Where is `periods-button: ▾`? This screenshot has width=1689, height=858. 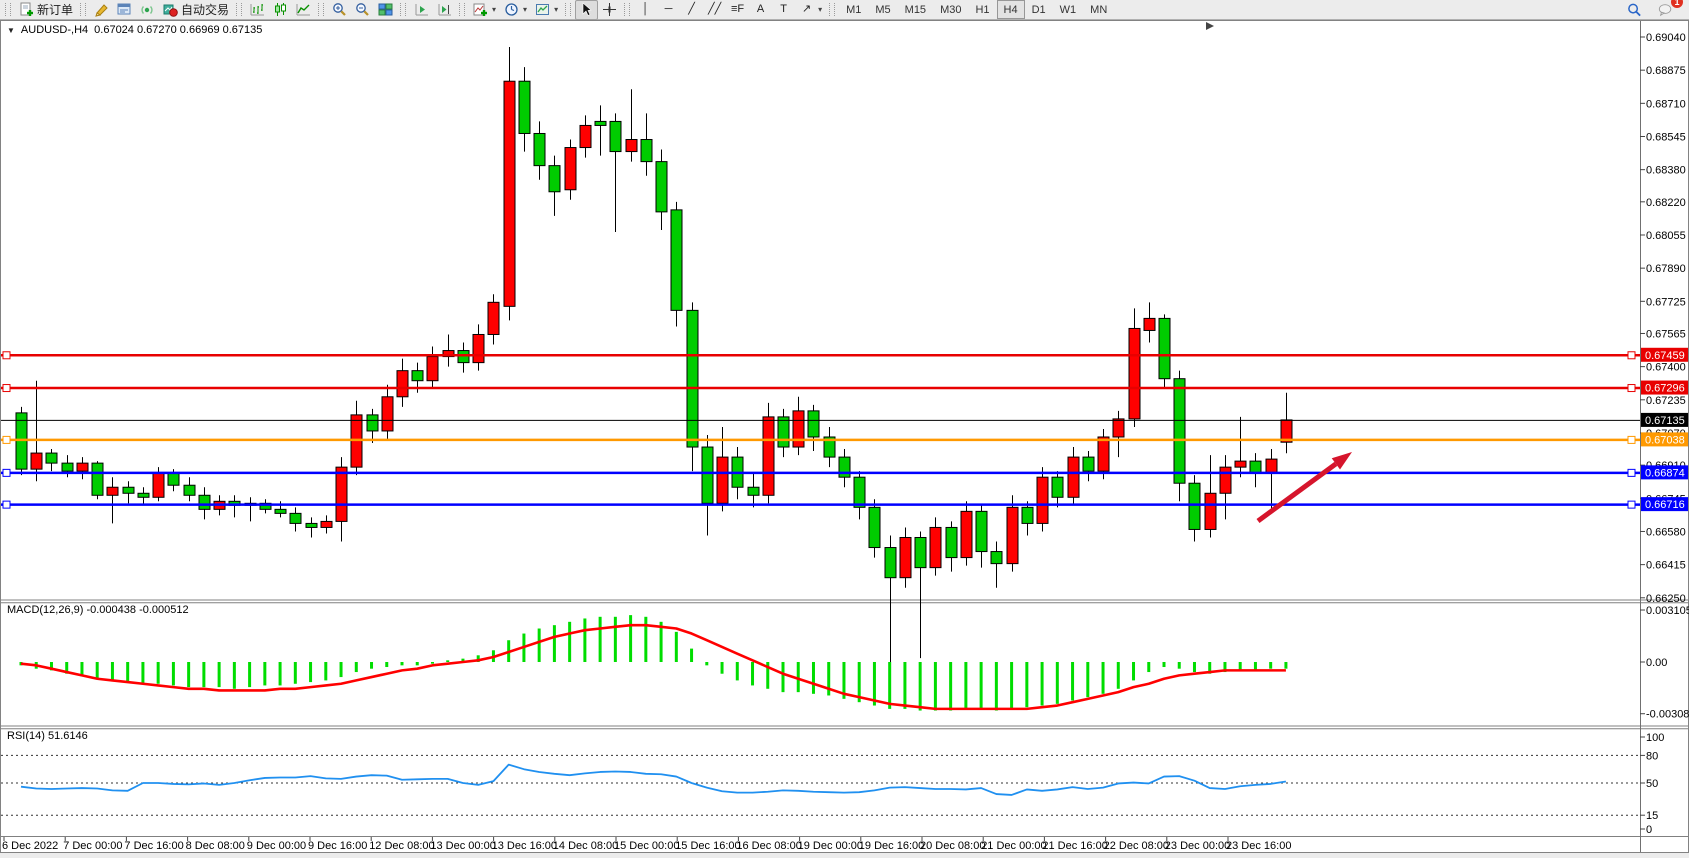
periods-button: ▾ is located at coordinates (515, 10).